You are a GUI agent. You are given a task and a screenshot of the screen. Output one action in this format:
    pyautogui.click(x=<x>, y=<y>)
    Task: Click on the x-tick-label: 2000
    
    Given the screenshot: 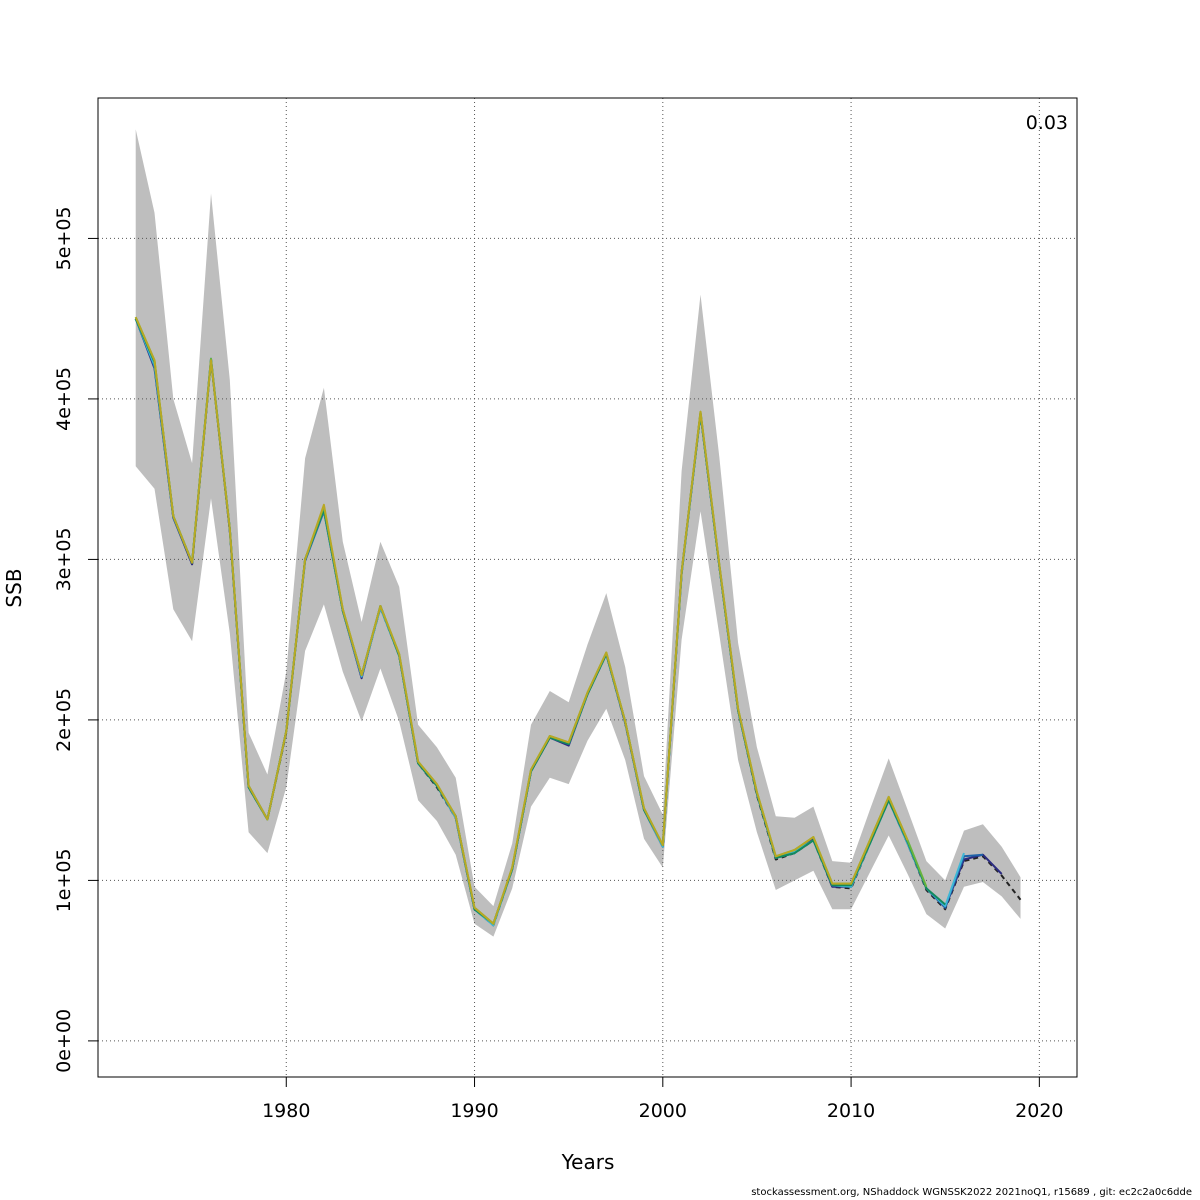 What is the action you would take?
    pyautogui.click(x=663, y=1111)
    